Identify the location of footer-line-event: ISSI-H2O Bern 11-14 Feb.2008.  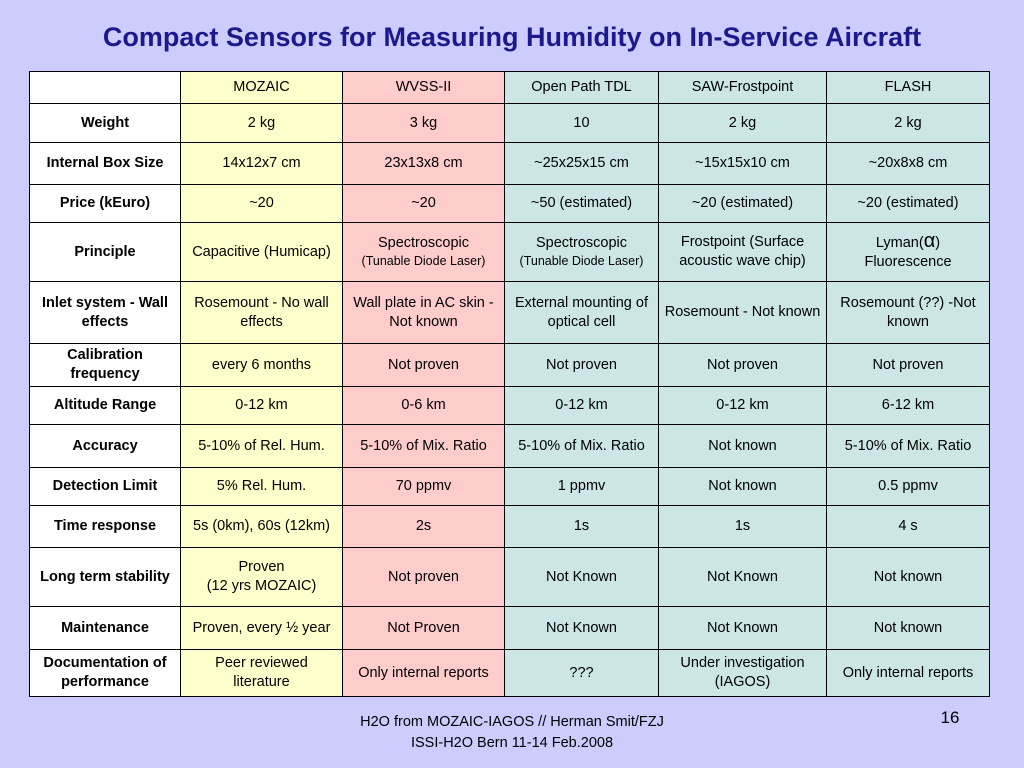
(512, 743).